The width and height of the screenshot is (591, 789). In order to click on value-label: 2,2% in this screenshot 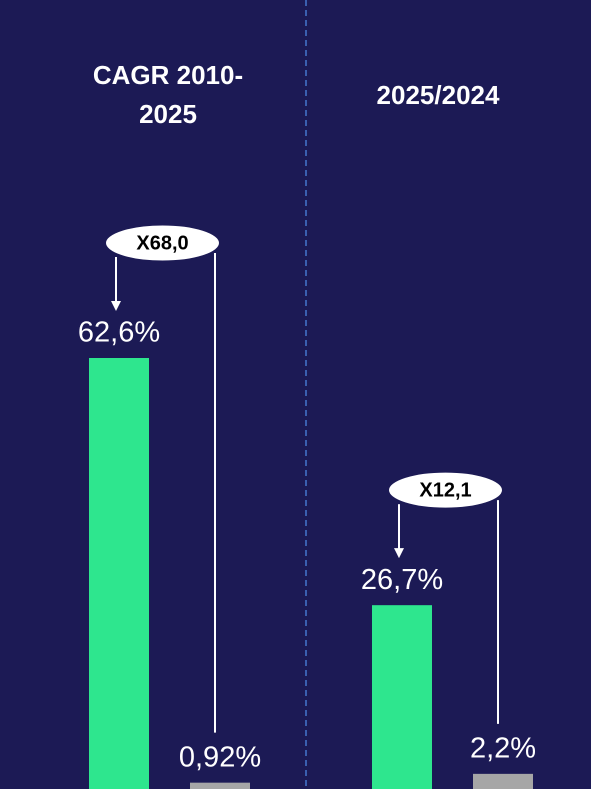, I will do `click(503, 749)`.